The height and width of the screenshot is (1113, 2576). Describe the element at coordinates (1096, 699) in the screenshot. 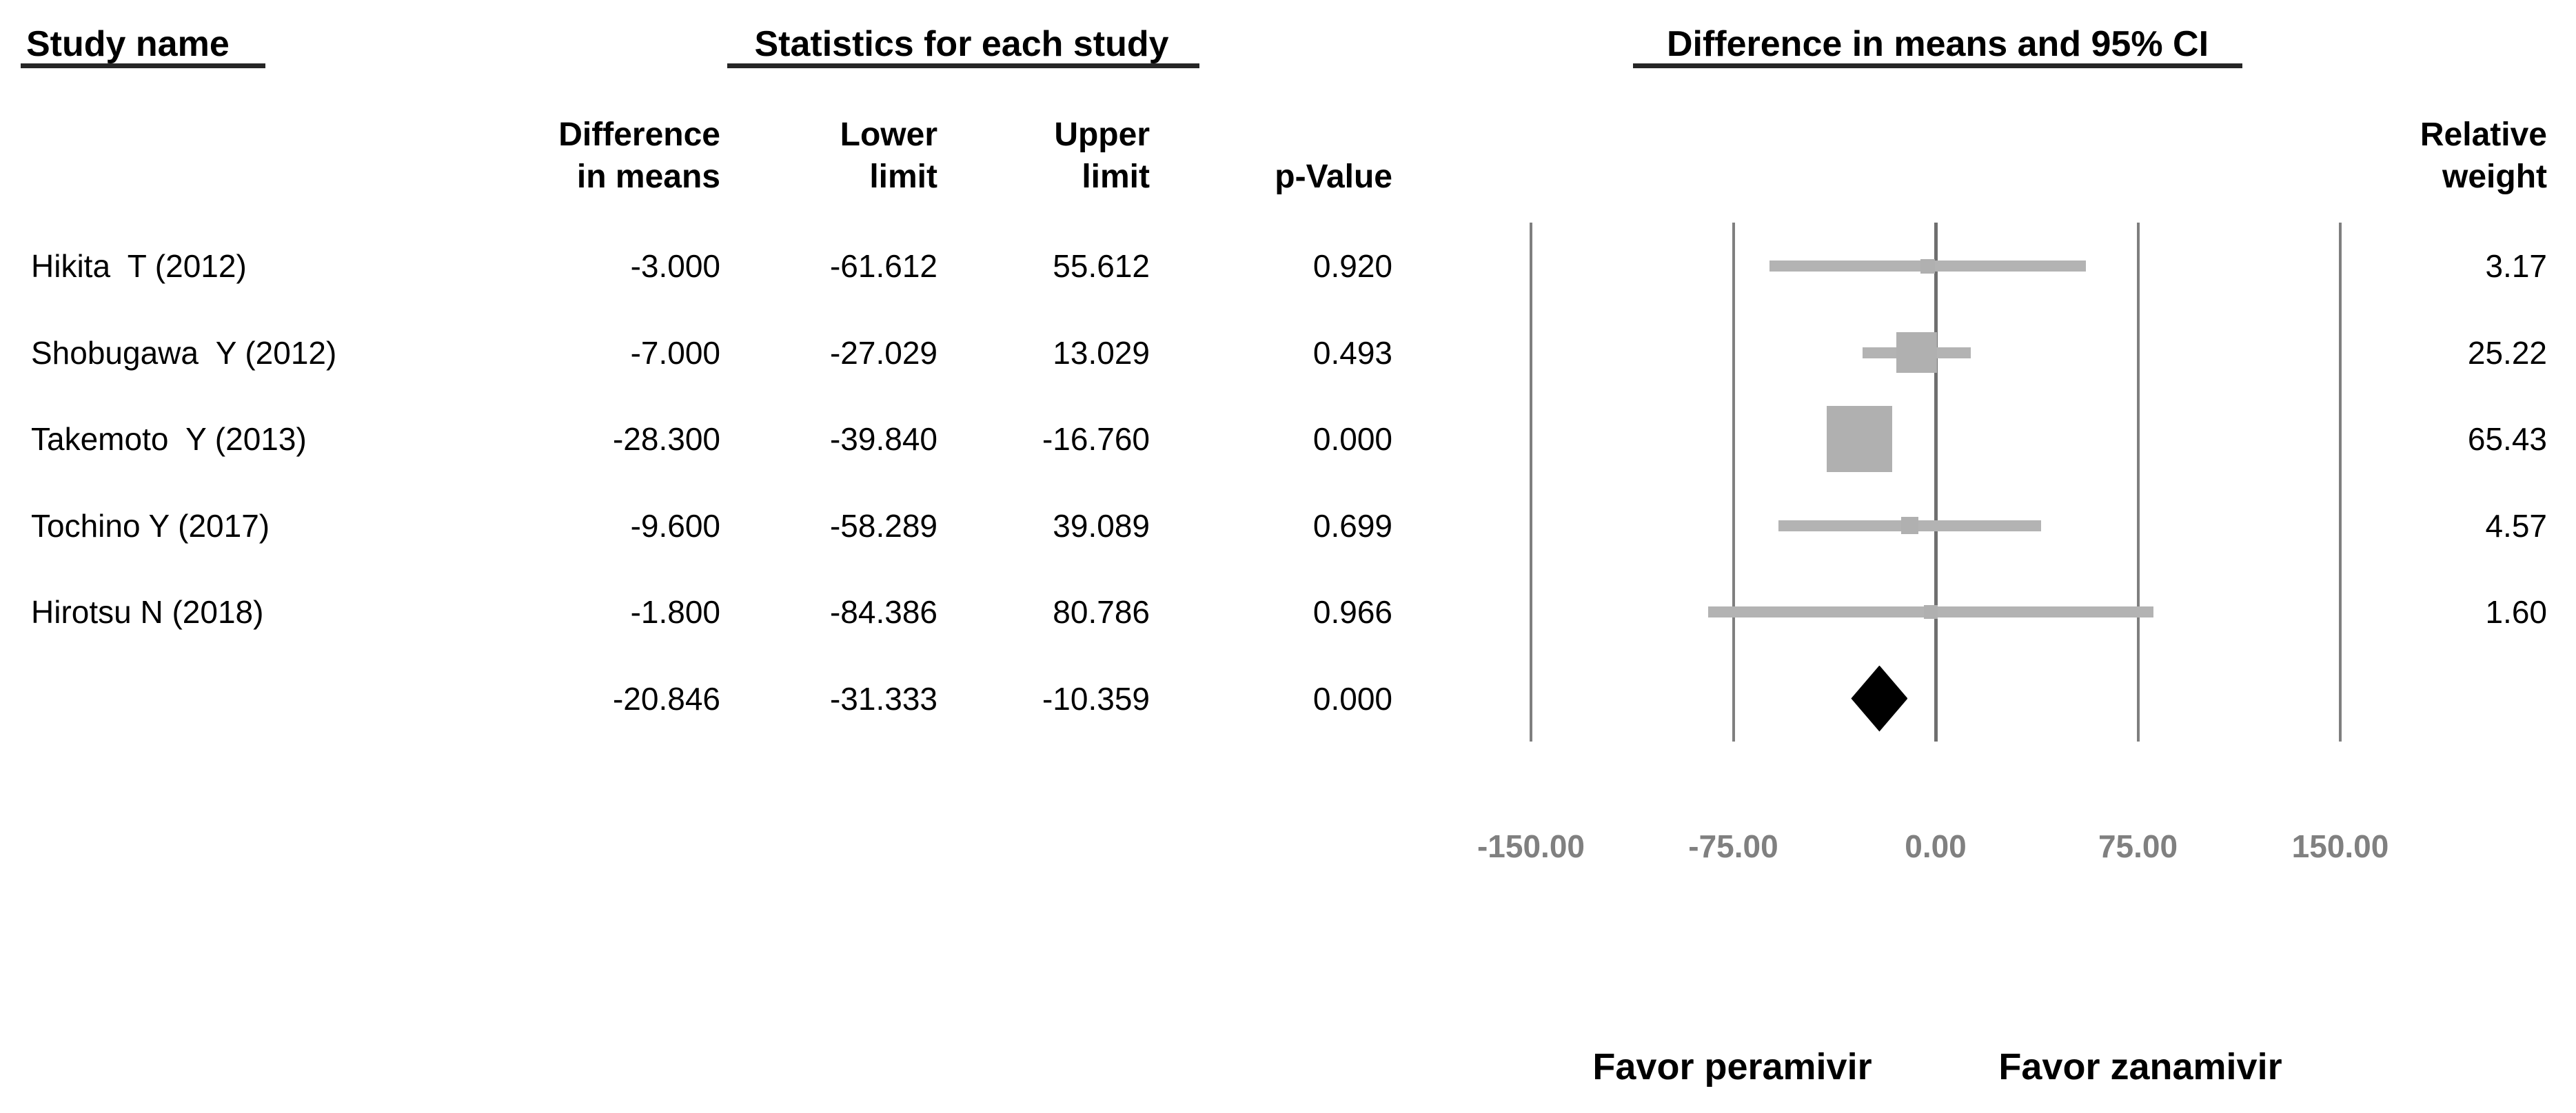

I see `summary-upper-cell: -10.359` at that location.